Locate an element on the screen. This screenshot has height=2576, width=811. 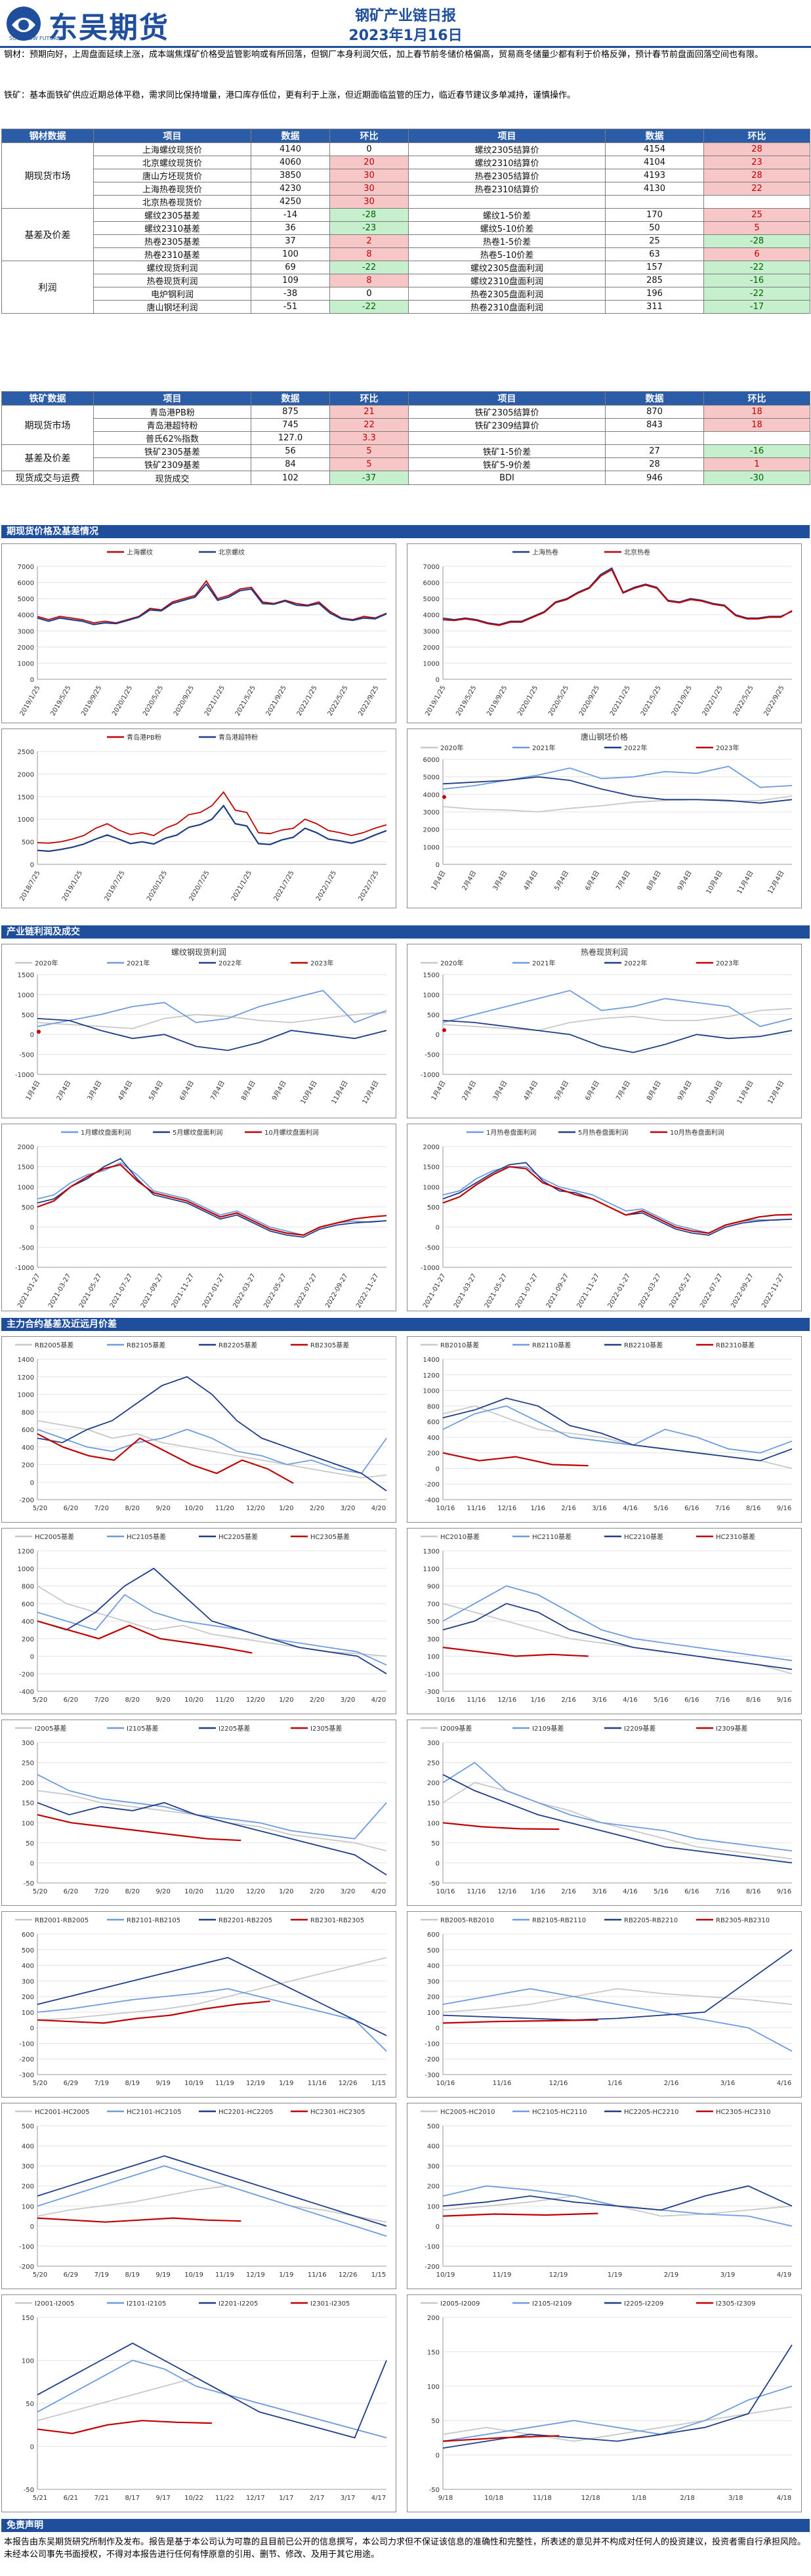
item-cell: 上海热卷现货价 is located at coordinates (172, 189).